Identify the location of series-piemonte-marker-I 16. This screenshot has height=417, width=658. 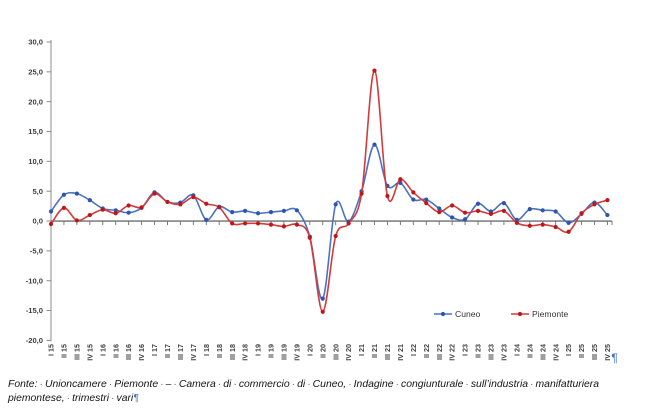
(102, 209).